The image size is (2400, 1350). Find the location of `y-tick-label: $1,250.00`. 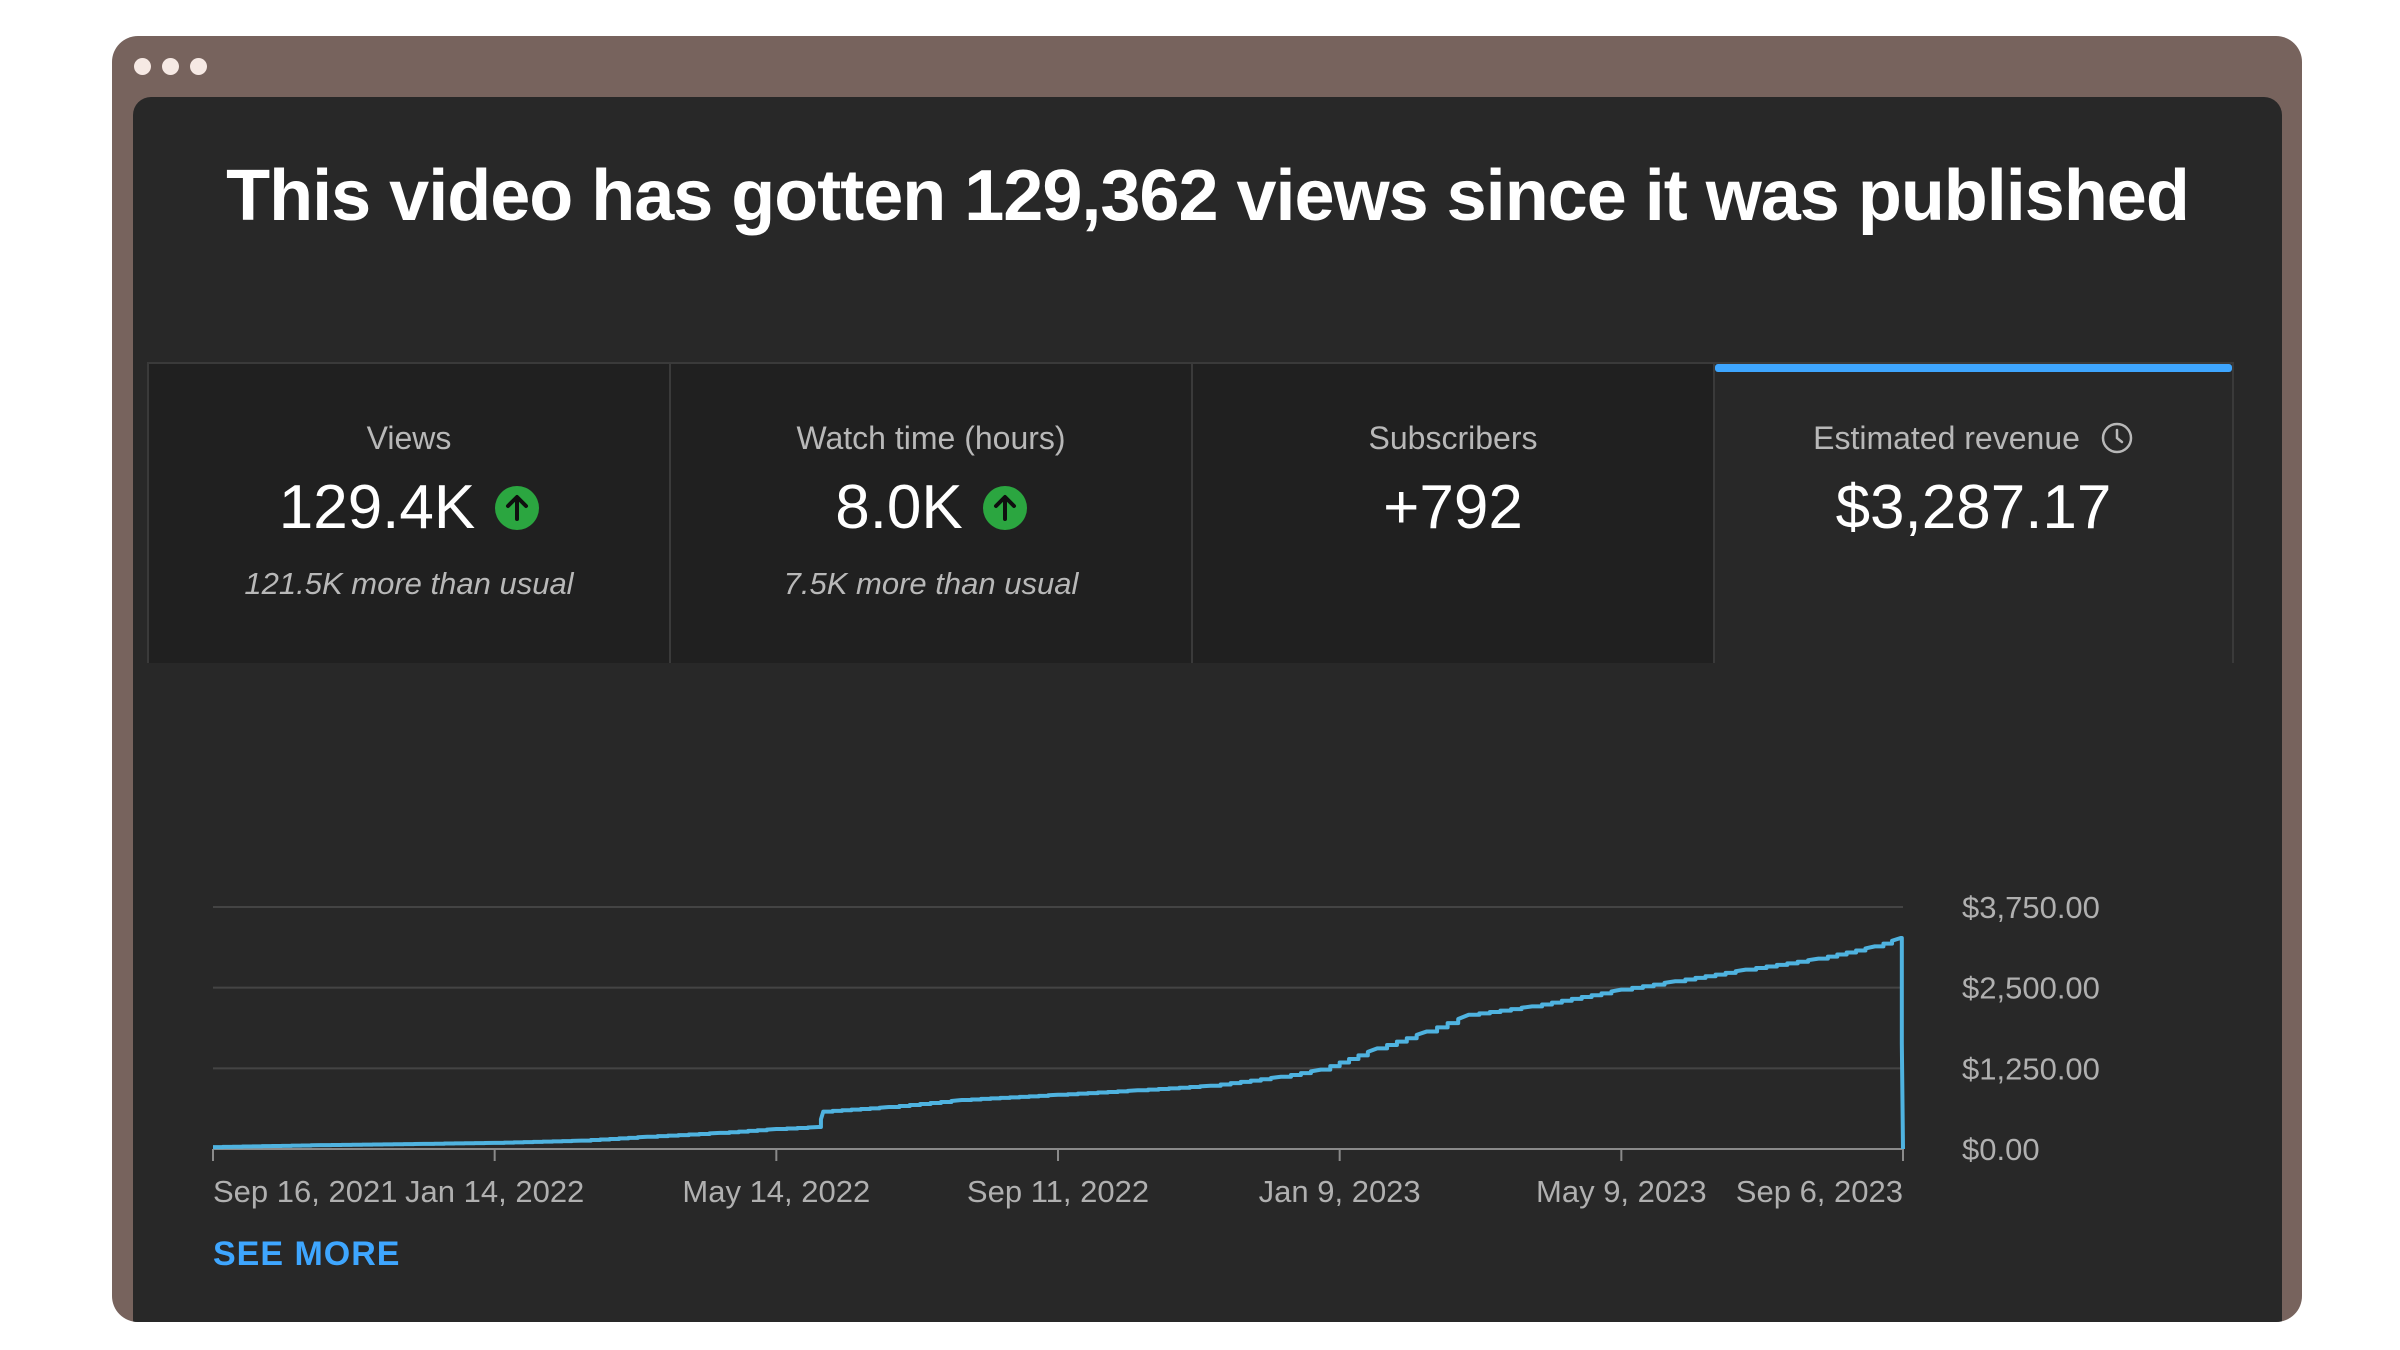

y-tick-label: $1,250.00 is located at coordinates (2031, 1068).